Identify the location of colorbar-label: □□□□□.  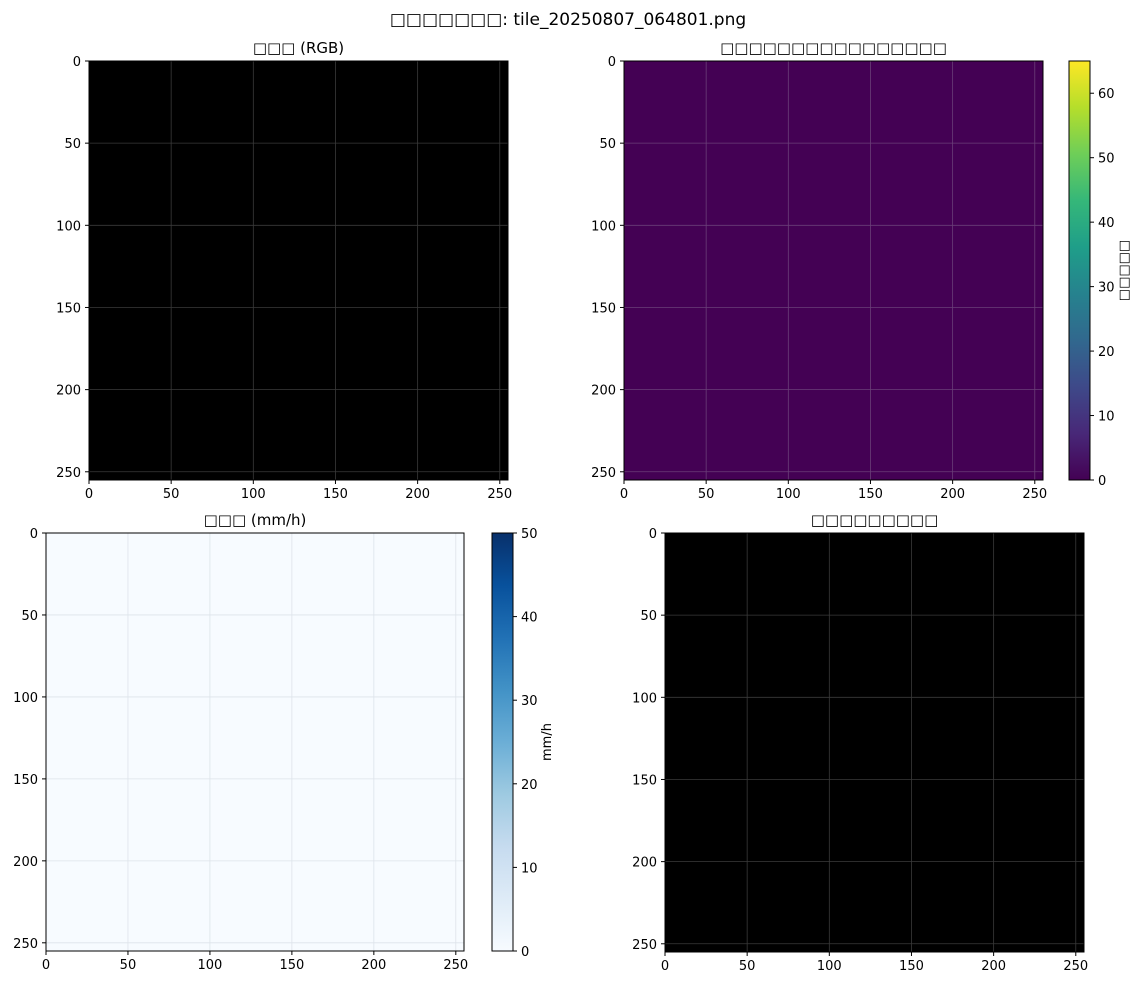
(1124, 270).